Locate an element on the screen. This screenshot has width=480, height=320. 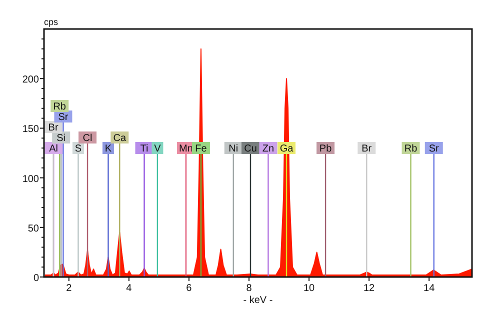
ref-line-label: Al is located at coordinates (53, 148).